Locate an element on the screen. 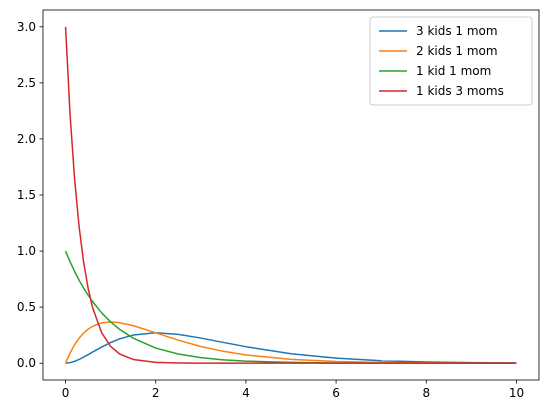 Image resolution: width=547 pixels, height=413 pixels. y-axis: 0.0 0.5 1.0 1.5 2.0 2.5 3.0 is located at coordinates (30, 195).